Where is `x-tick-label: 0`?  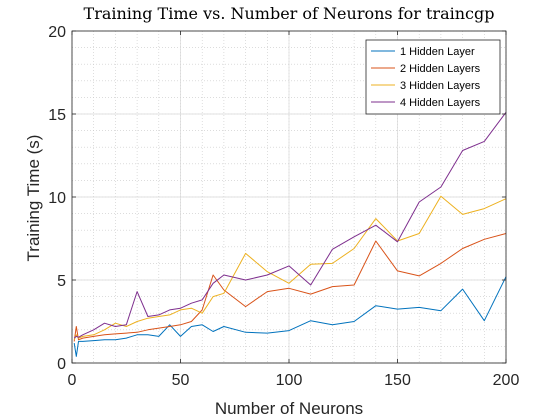
x-tick-label: 0 is located at coordinates (72, 380).